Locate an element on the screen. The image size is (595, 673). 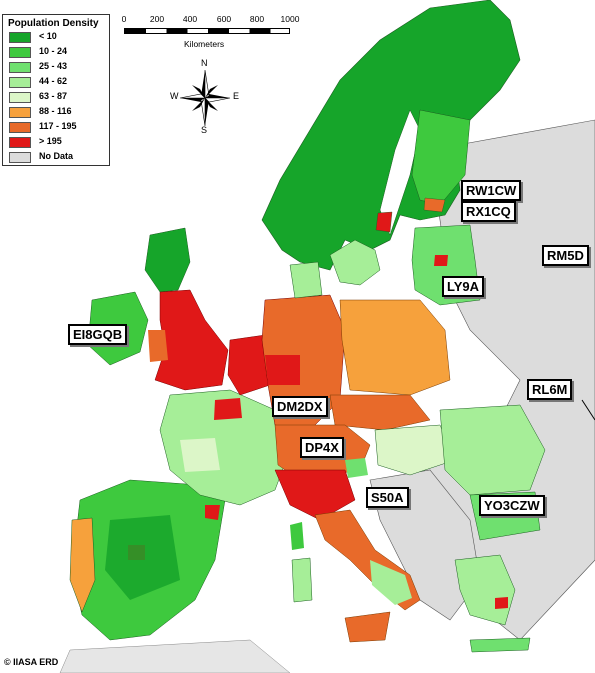
rl6m-pointer is located at coordinates (588, 410).